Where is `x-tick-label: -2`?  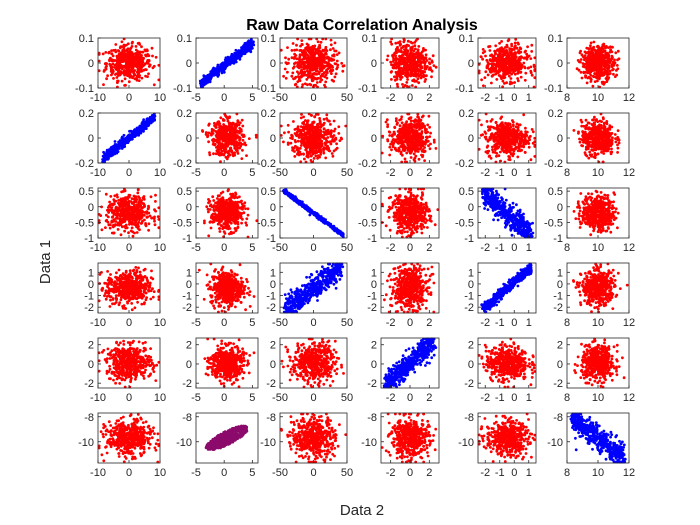 x-tick-label: -2 is located at coordinates (485, 98).